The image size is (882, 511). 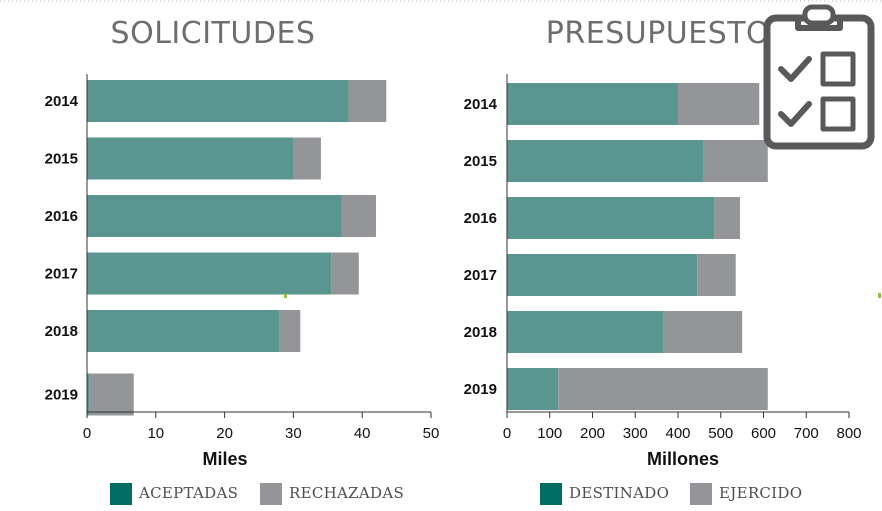 I want to click on presupuesto-category-labels: 2014 2015 2016 2017 2018 2019, so click(x=481, y=247).